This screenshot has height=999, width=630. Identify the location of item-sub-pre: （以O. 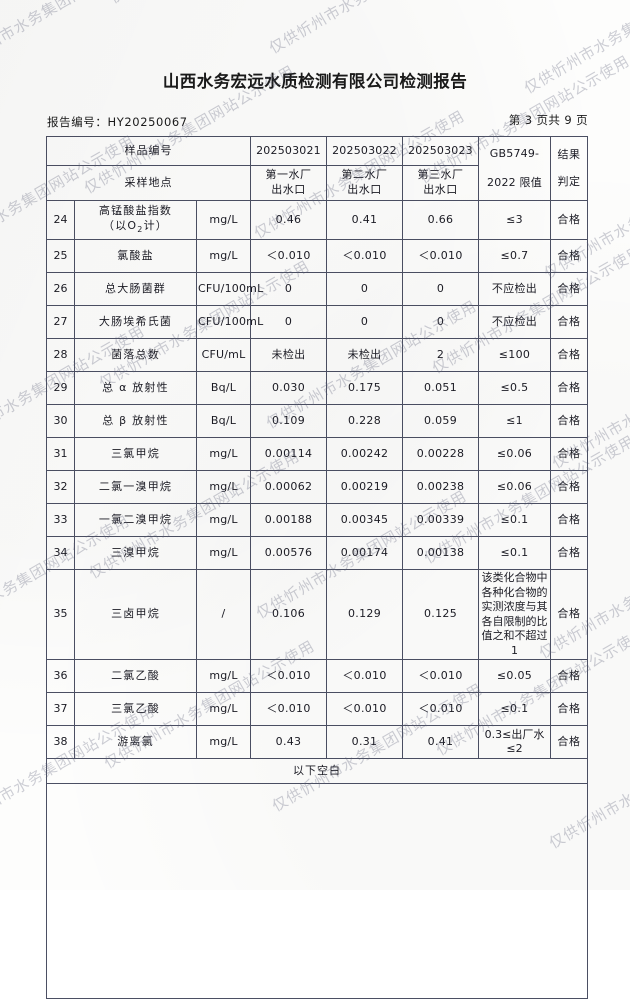
(120, 225).